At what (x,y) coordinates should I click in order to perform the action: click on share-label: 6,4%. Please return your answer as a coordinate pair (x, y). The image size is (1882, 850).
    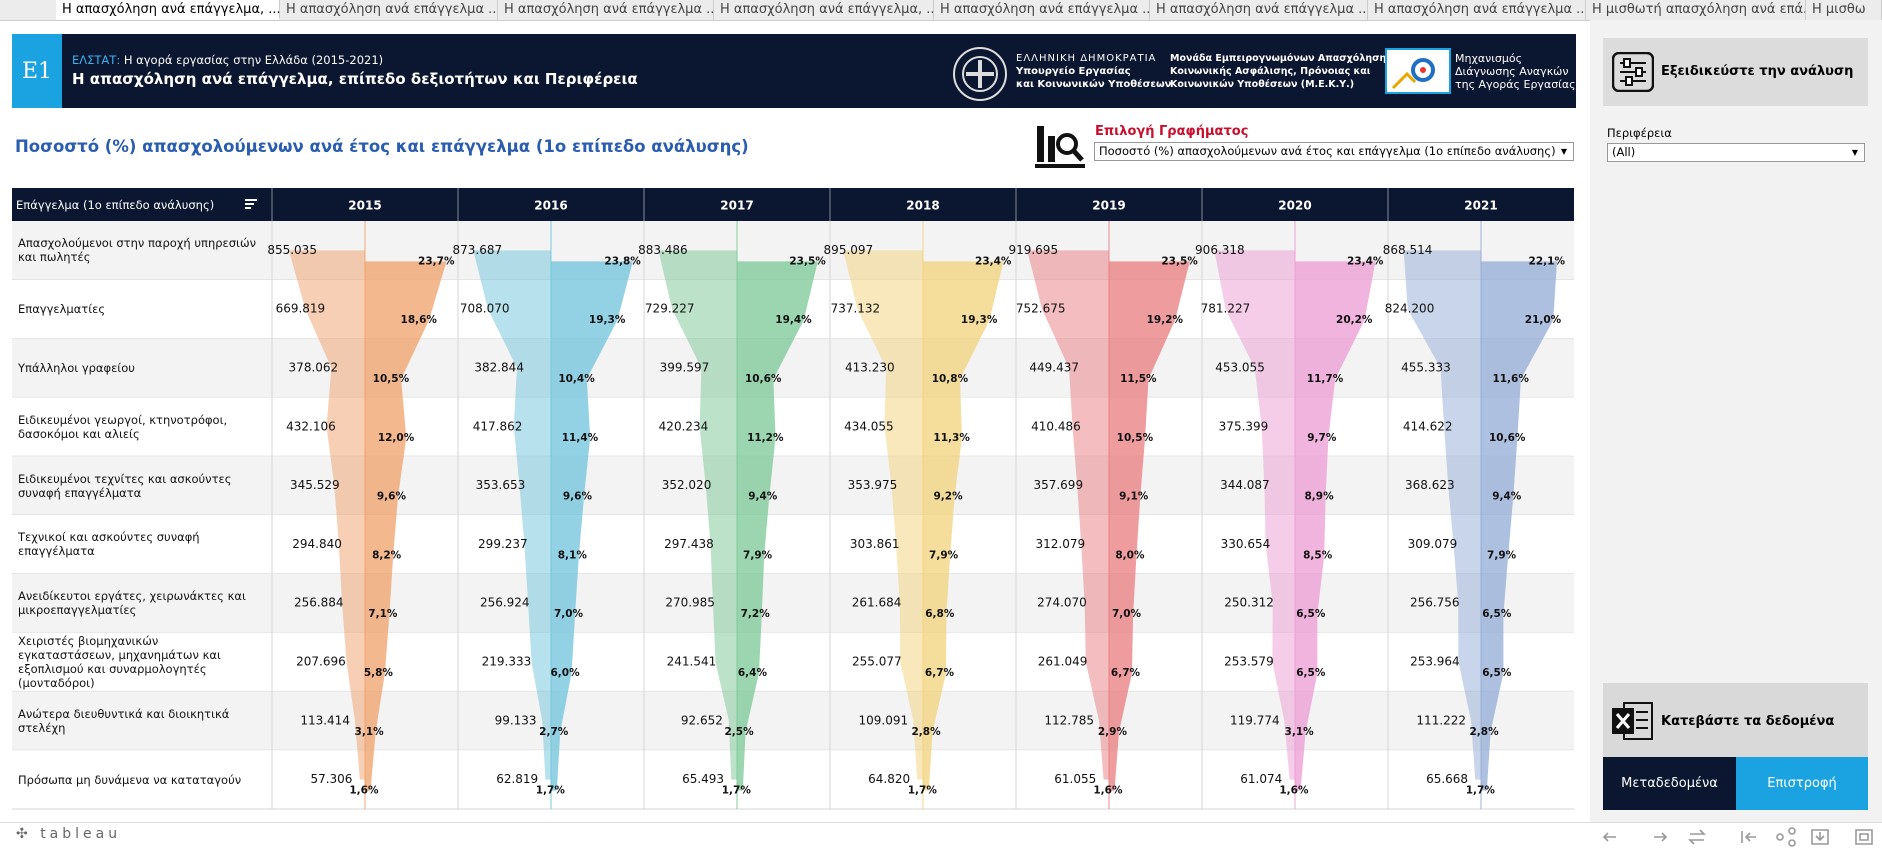
    Looking at the image, I should click on (753, 673).